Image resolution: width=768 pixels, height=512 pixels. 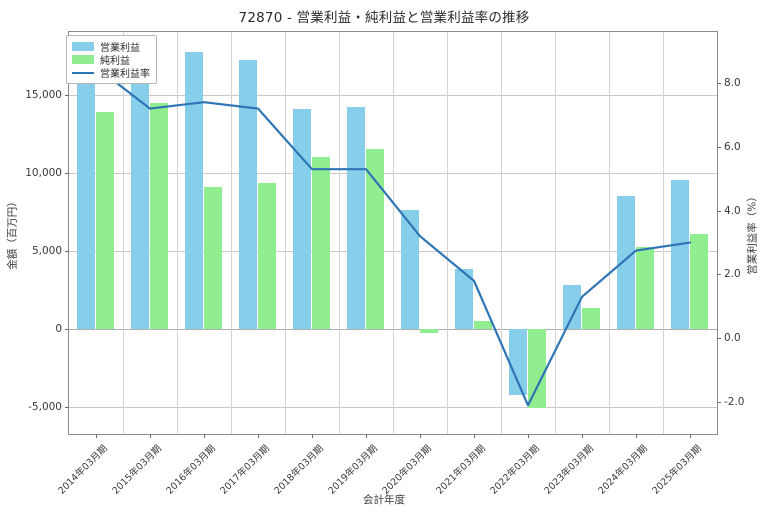 What do you see at coordinates (43, 172) in the screenshot?
I see `y-axis-left-tick-label: 10,000` at bounding box center [43, 172].